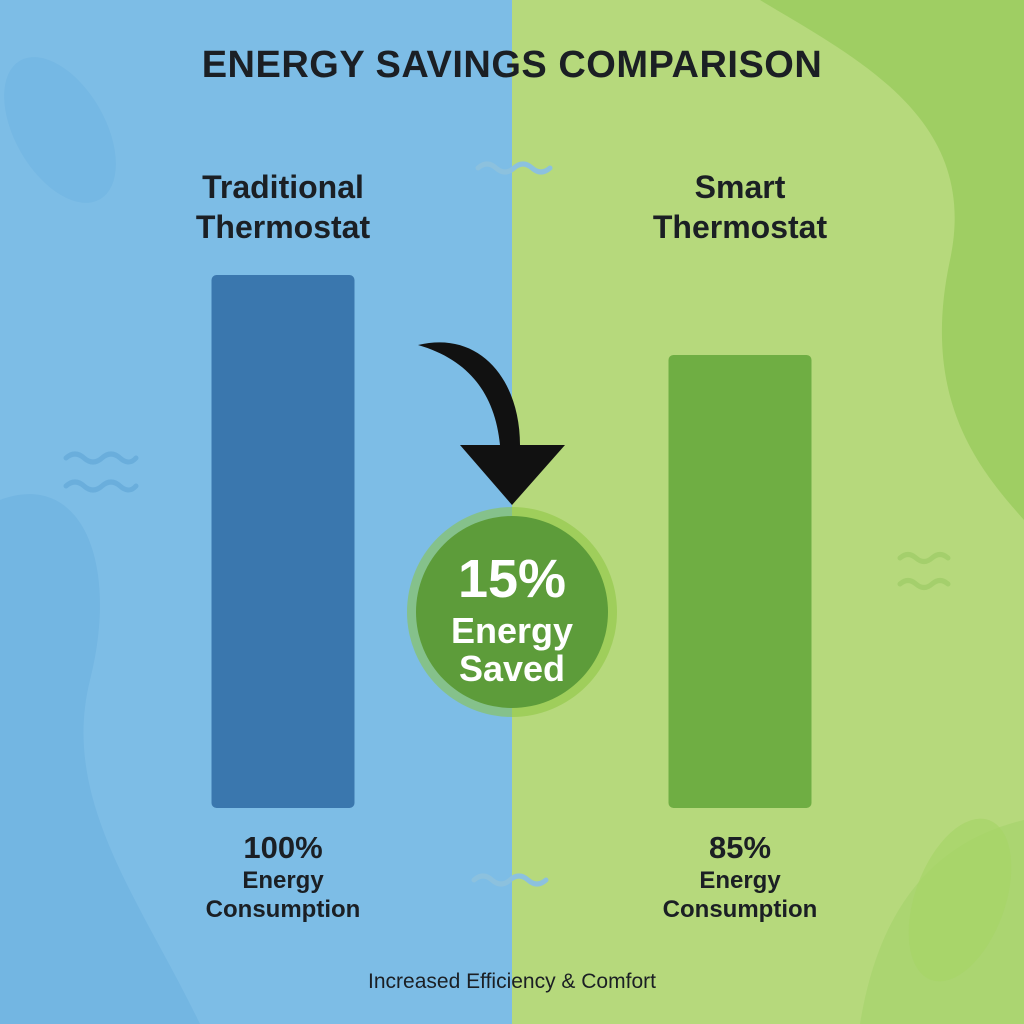 The image size is (1024, 1024). What do you see at coordinates (283, 207) in the screenshot?
I see `category-label: Traditional Thermostat` at bounding box center [283, 207].